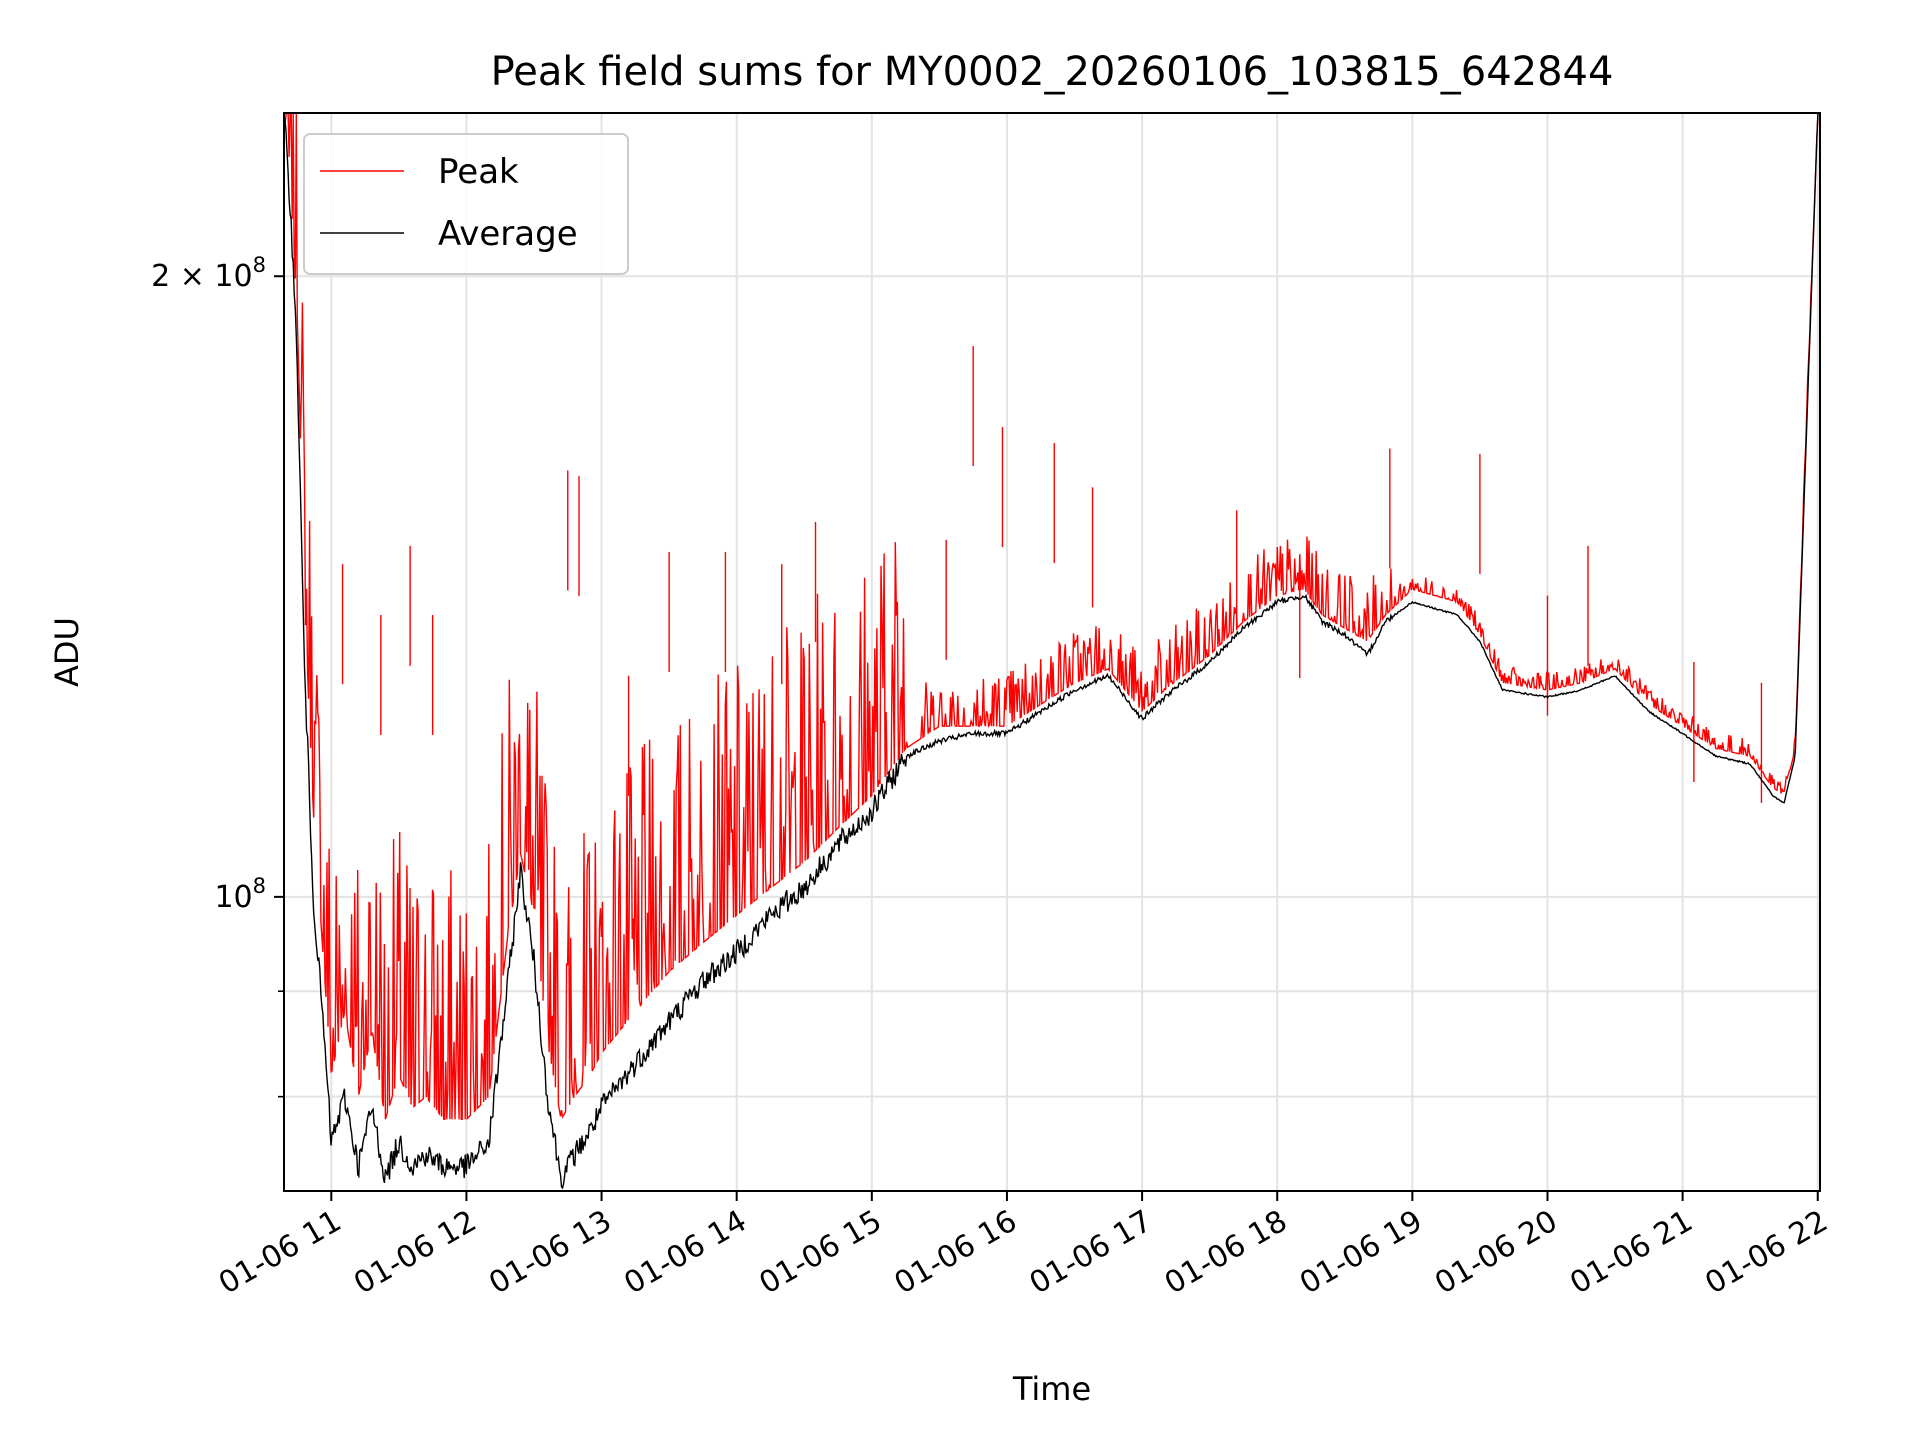  I want to click on legend: Peak Average, so click(466, 204).